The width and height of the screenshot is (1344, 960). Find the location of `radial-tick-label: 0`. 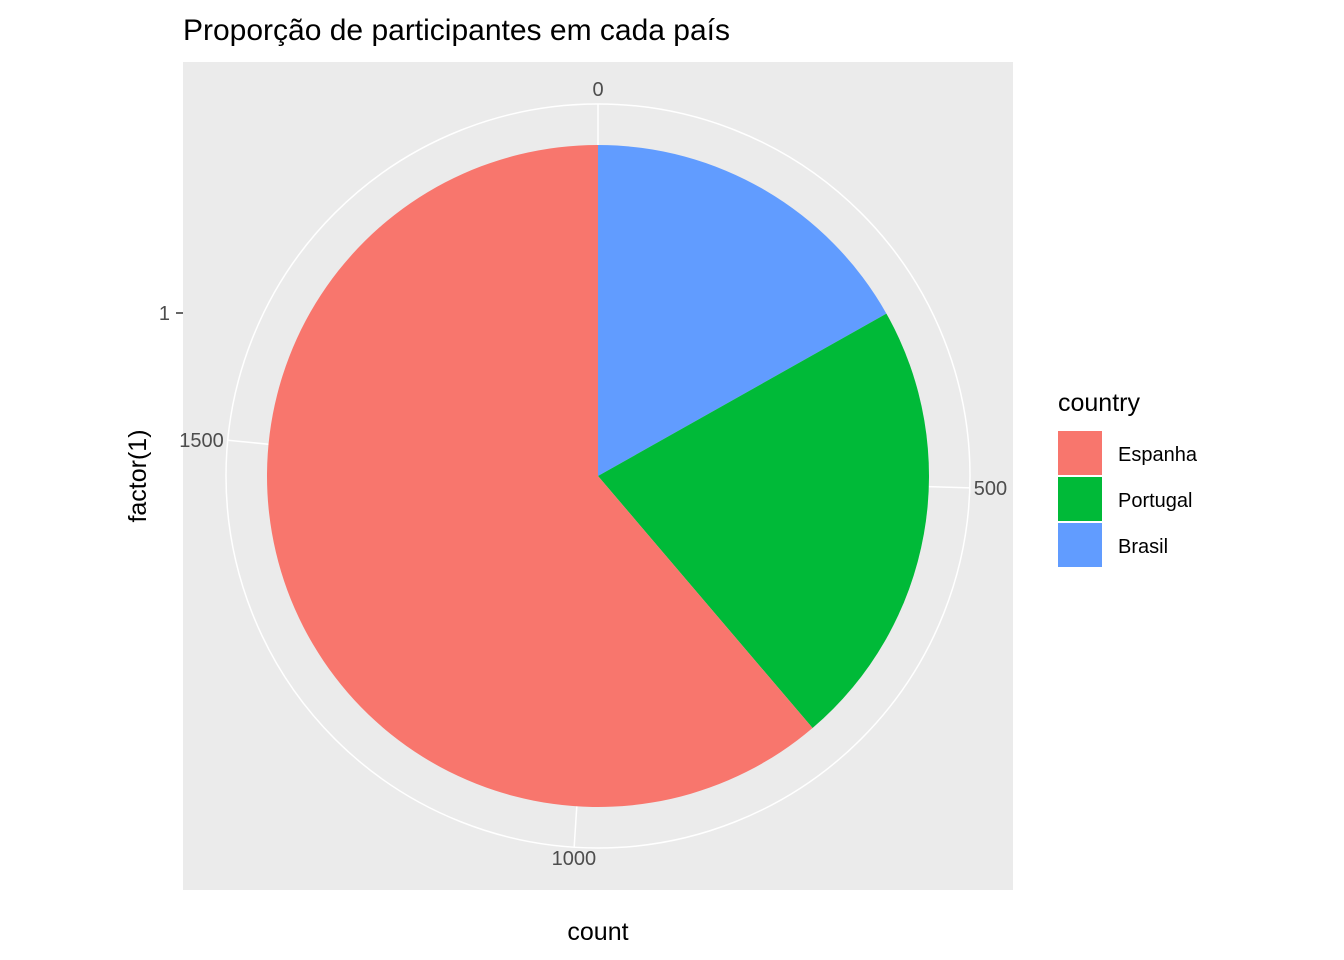

radial-tick-label: 0 is located at coordinates (597, 90).